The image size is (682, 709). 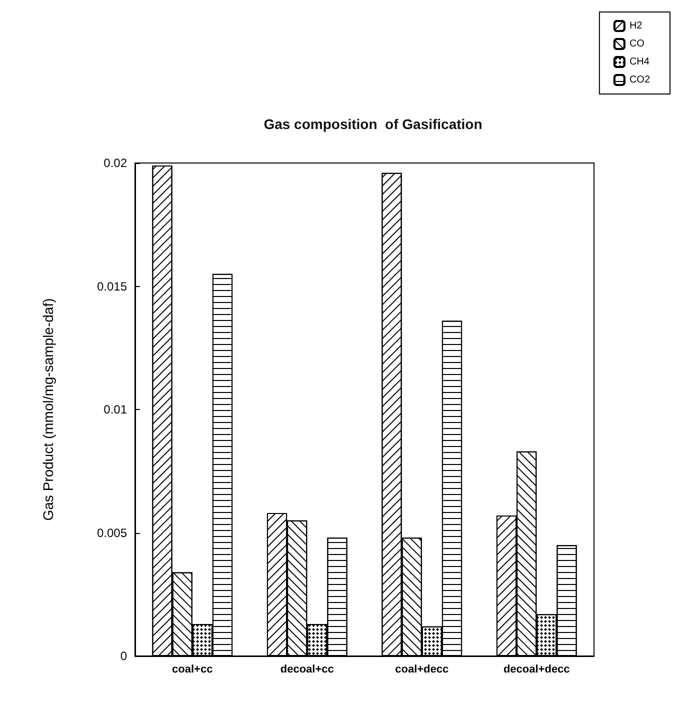 I want to click on legend-label: CO2, so click(x=639, y=80).